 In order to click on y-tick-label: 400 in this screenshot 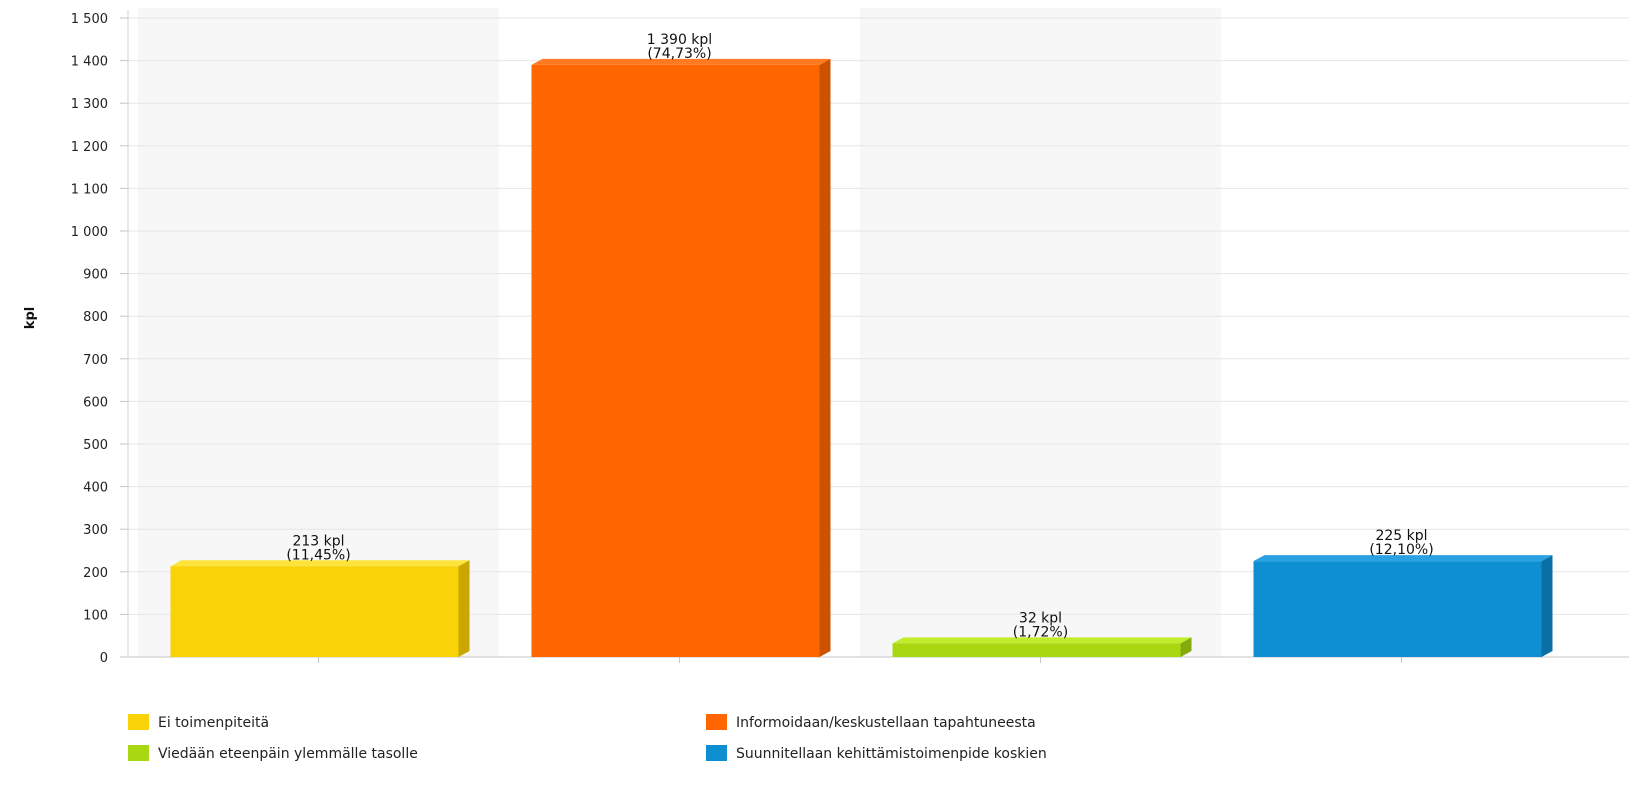, I will do `click(95, 488)`.